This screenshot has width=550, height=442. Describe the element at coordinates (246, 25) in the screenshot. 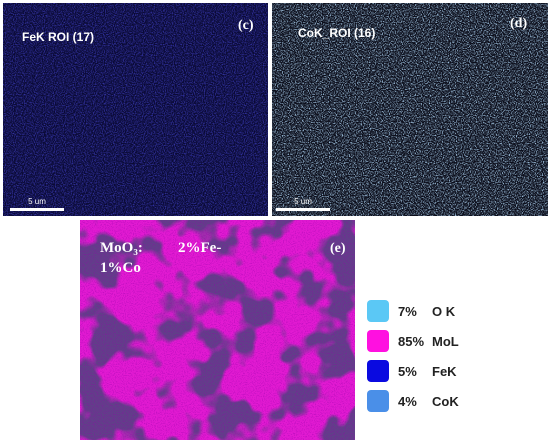

I see `panel-tag: (c)` at that location.